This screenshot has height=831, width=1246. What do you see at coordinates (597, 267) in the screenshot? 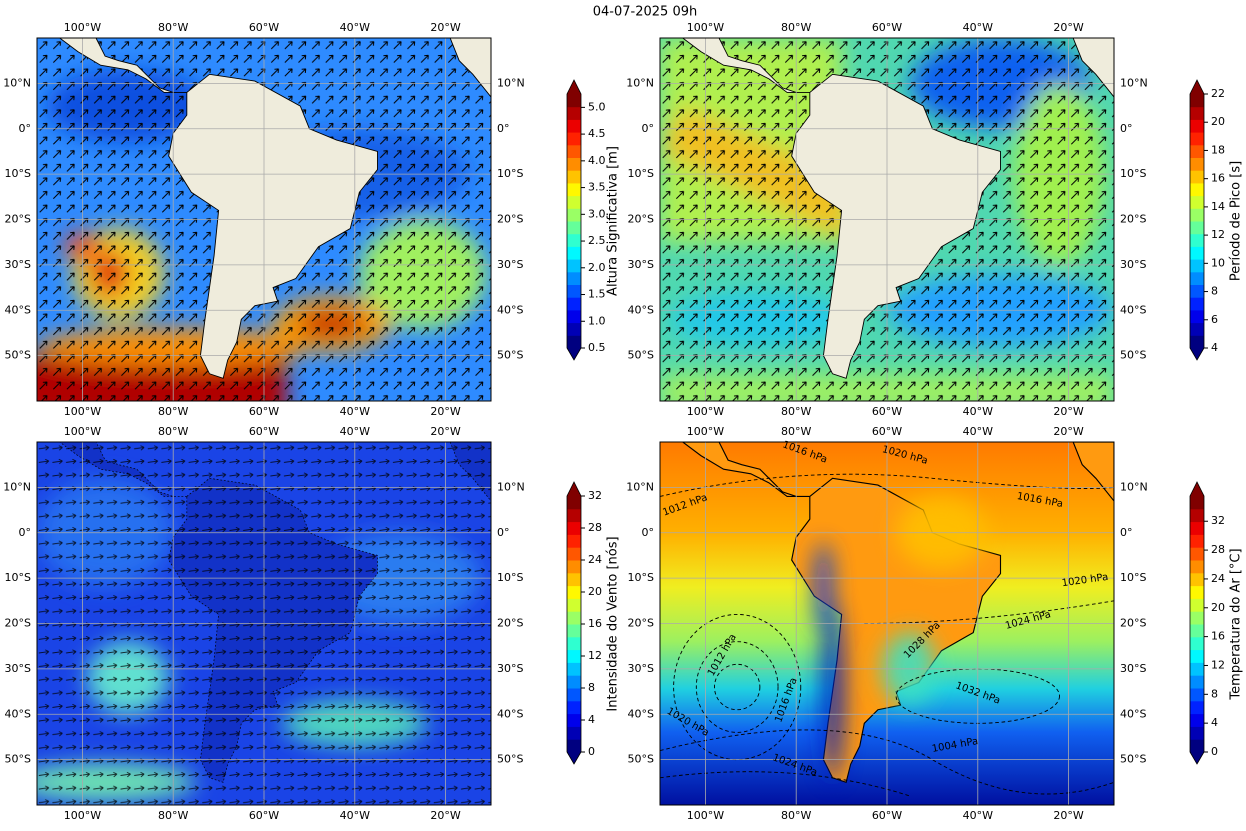
I see `colorbar-tick-label: 2.0` at bounding box center [597, 267].